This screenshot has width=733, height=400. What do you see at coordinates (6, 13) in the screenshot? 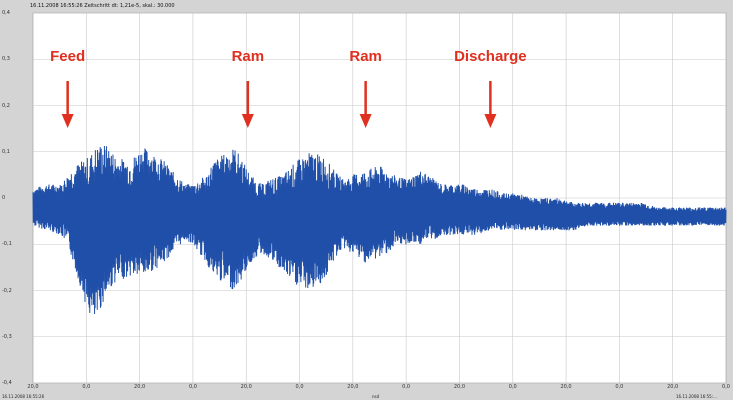
I see `y-tick-label: 0,4` at bounding box center [6, 13].